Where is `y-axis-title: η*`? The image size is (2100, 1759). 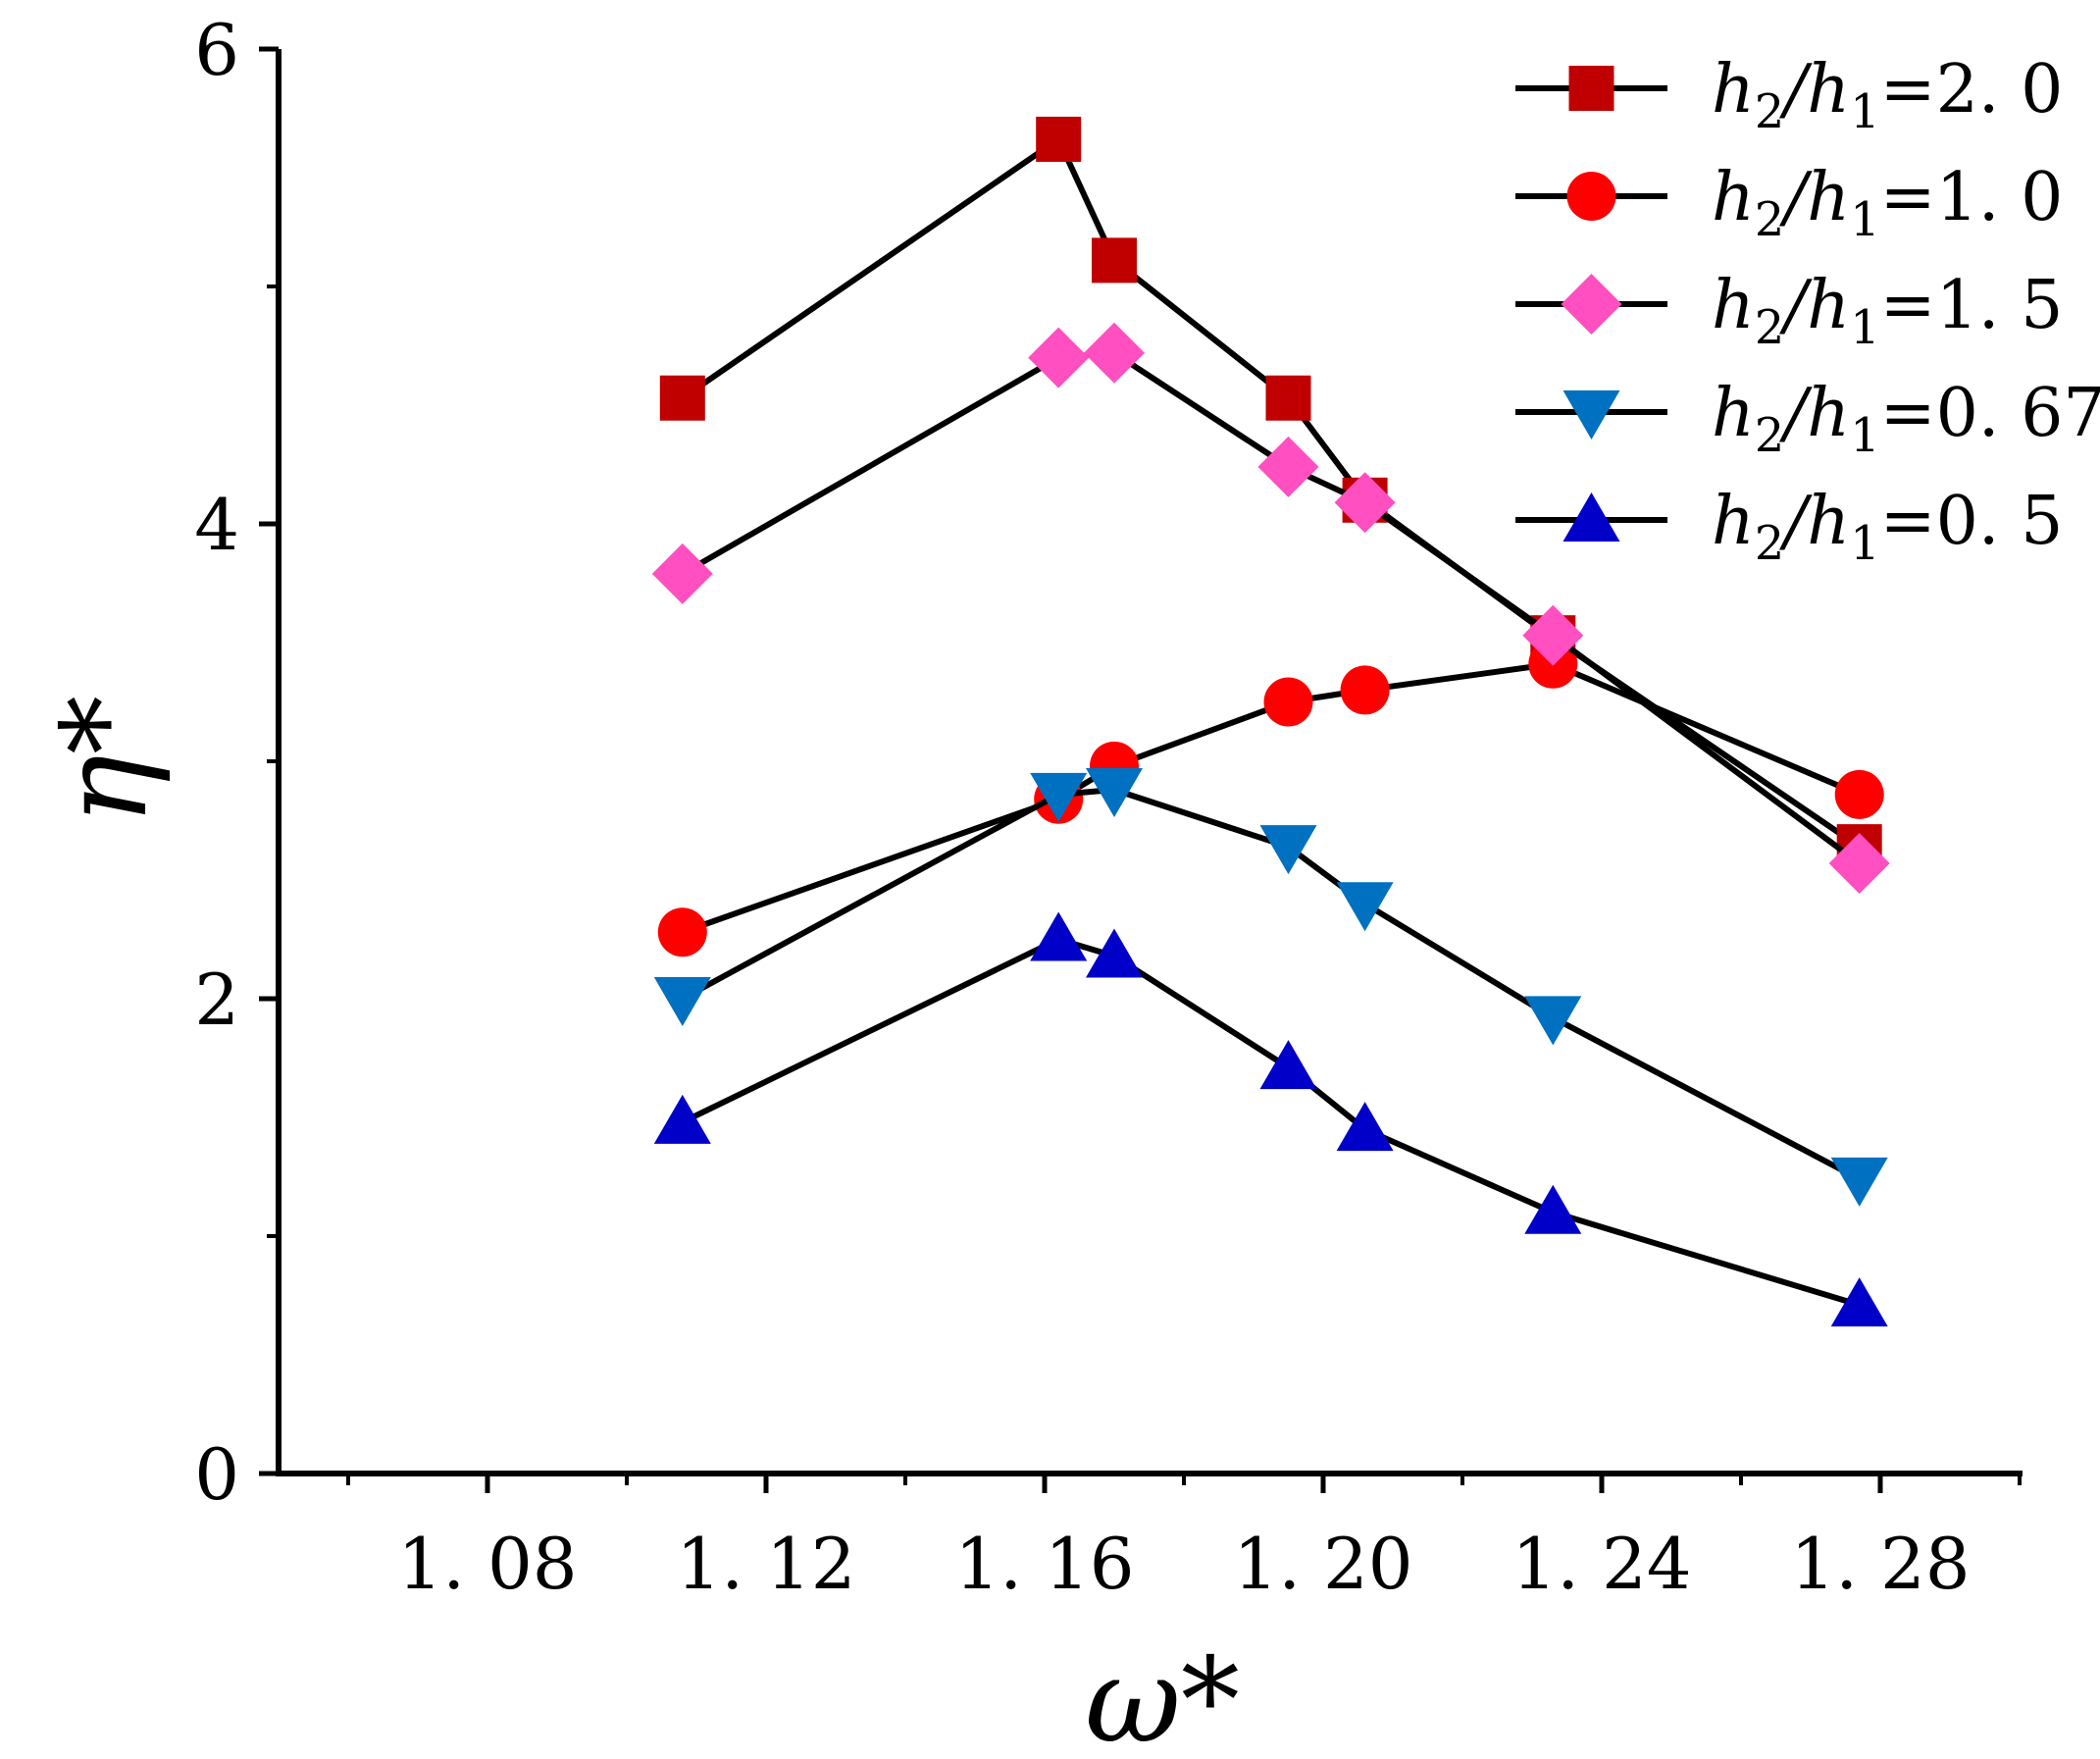
y-axis-title: η* is located at coordinates (105, 760).